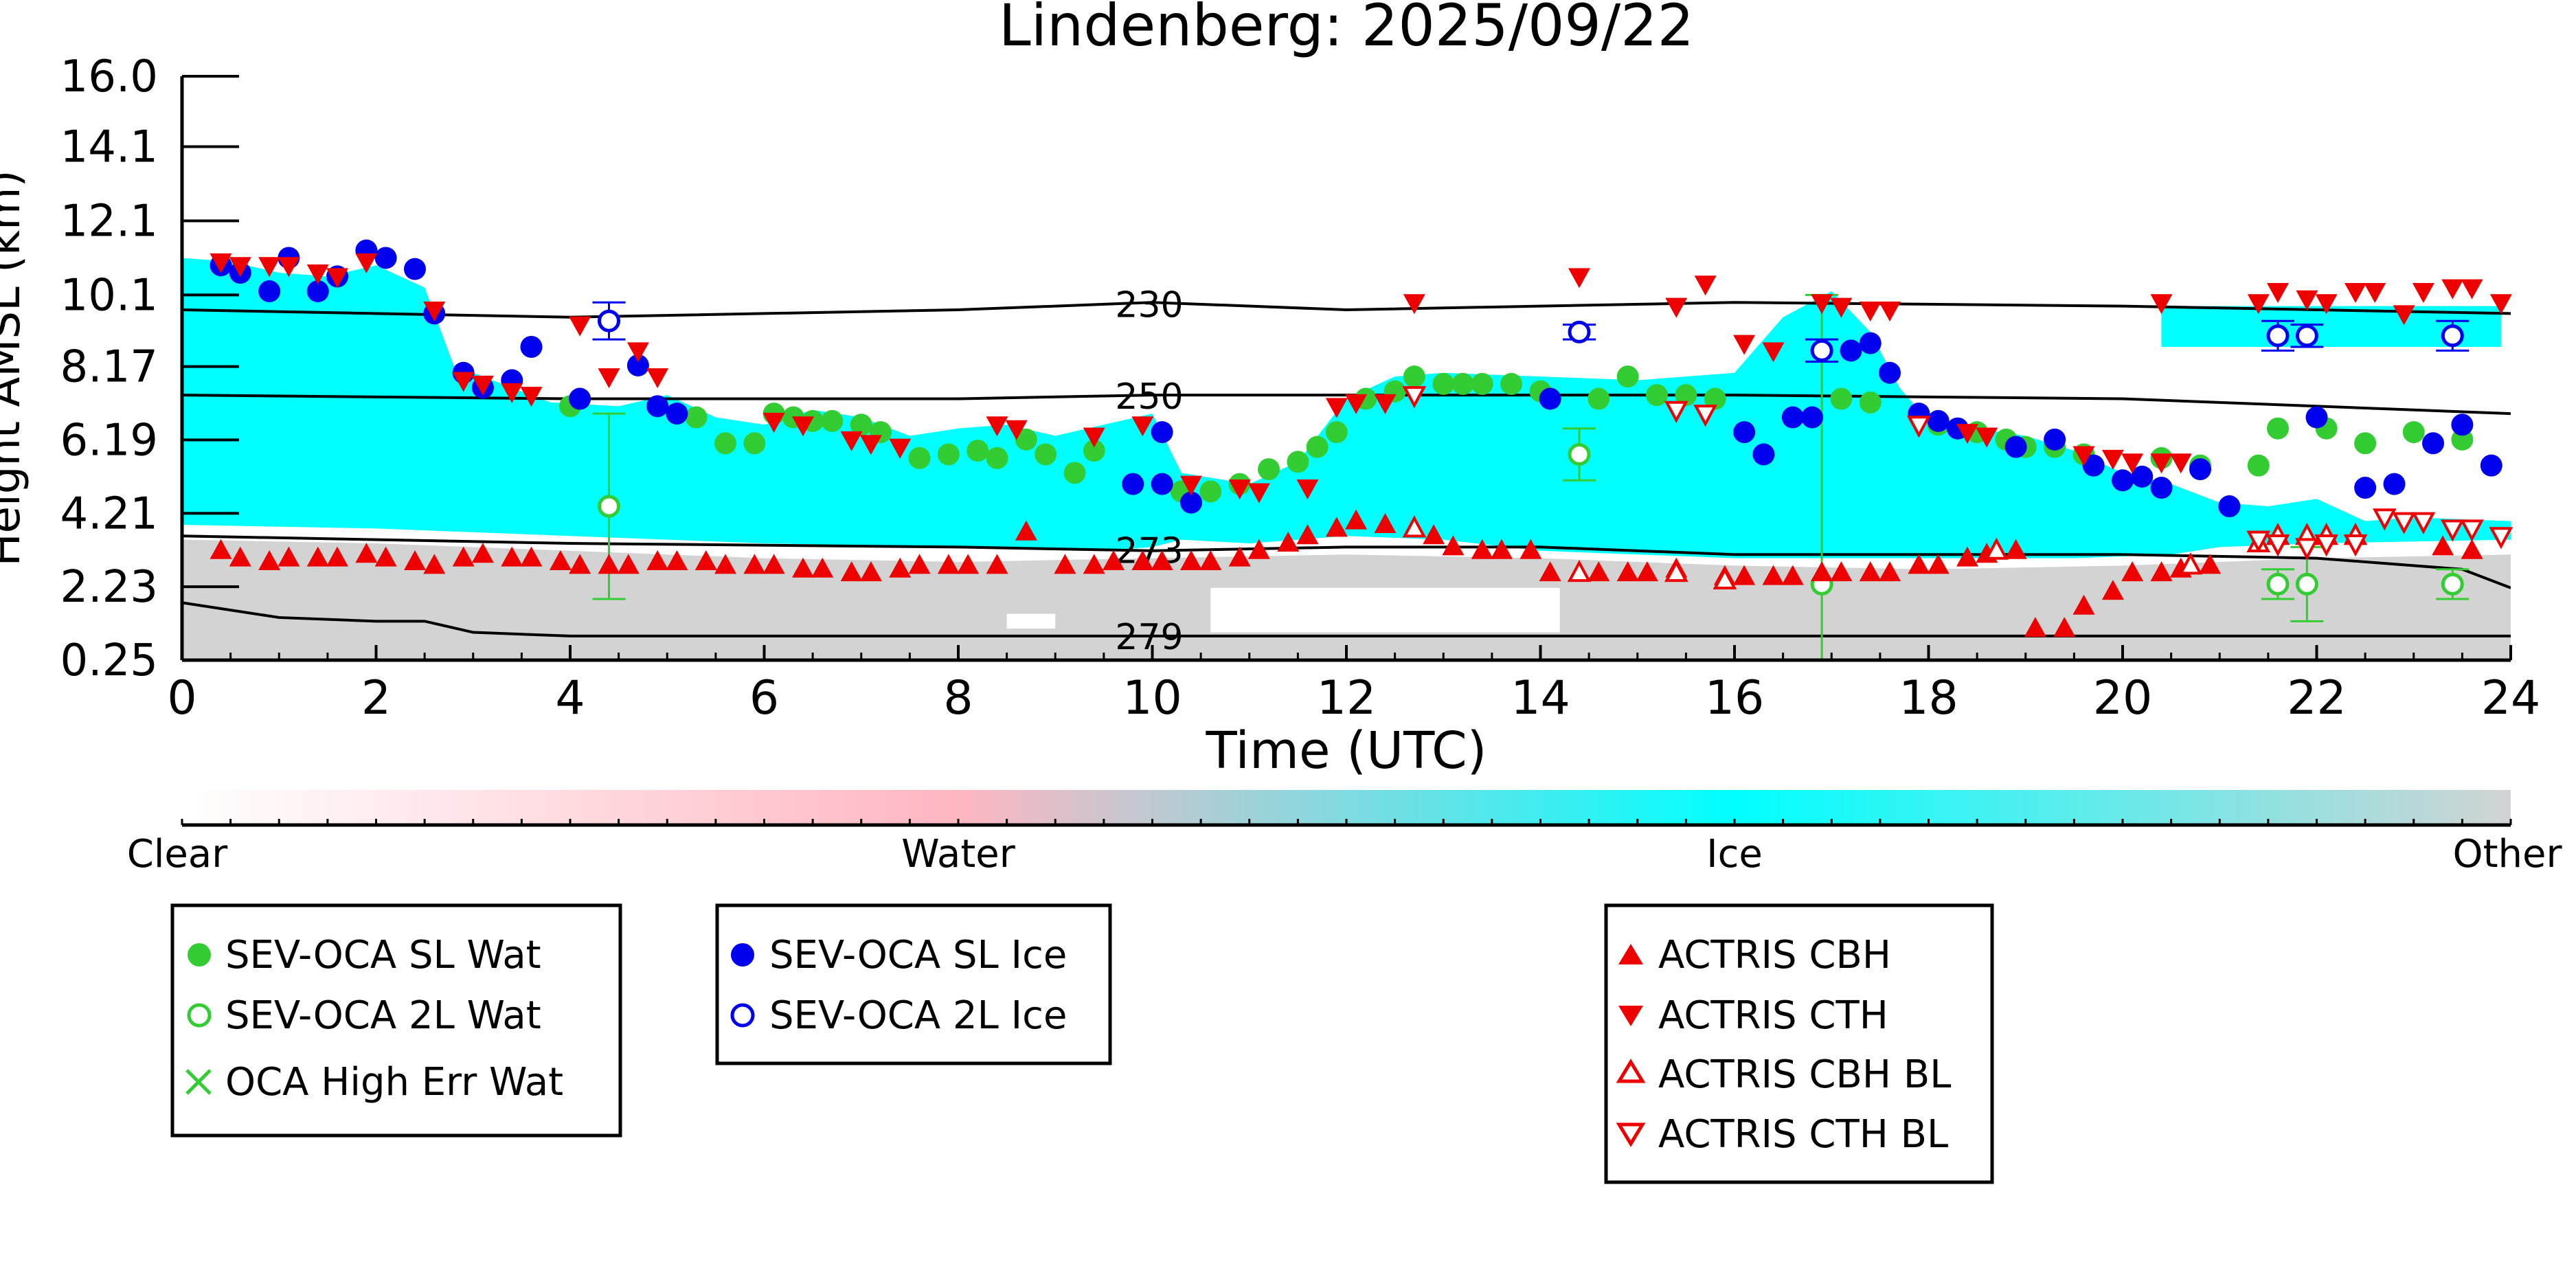  What do you see at coordinates (1346, 807) in the screenshot?
I see `colorbar-gradient` at bounding box center [1346, 807].